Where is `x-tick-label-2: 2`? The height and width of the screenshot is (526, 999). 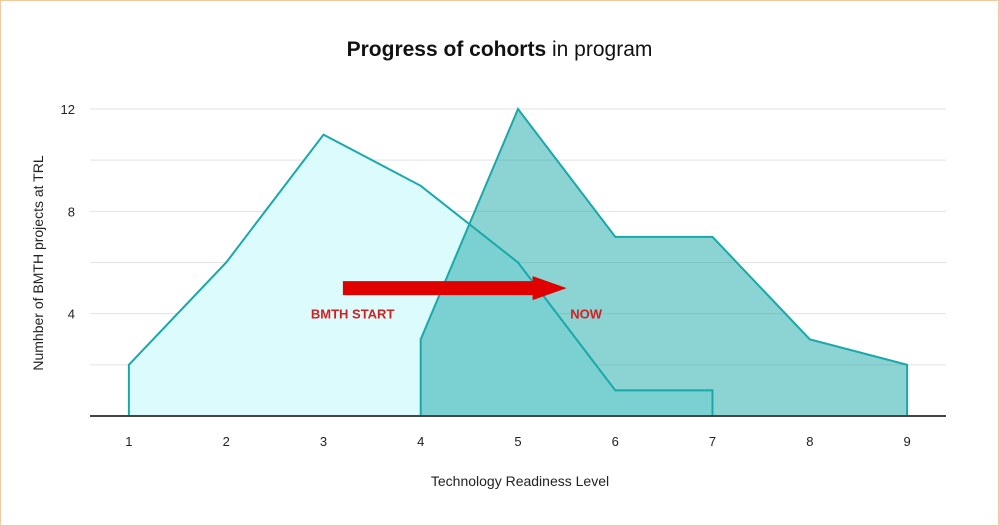
x-tick-label-2: 2 is located at coordinates (226, 441).